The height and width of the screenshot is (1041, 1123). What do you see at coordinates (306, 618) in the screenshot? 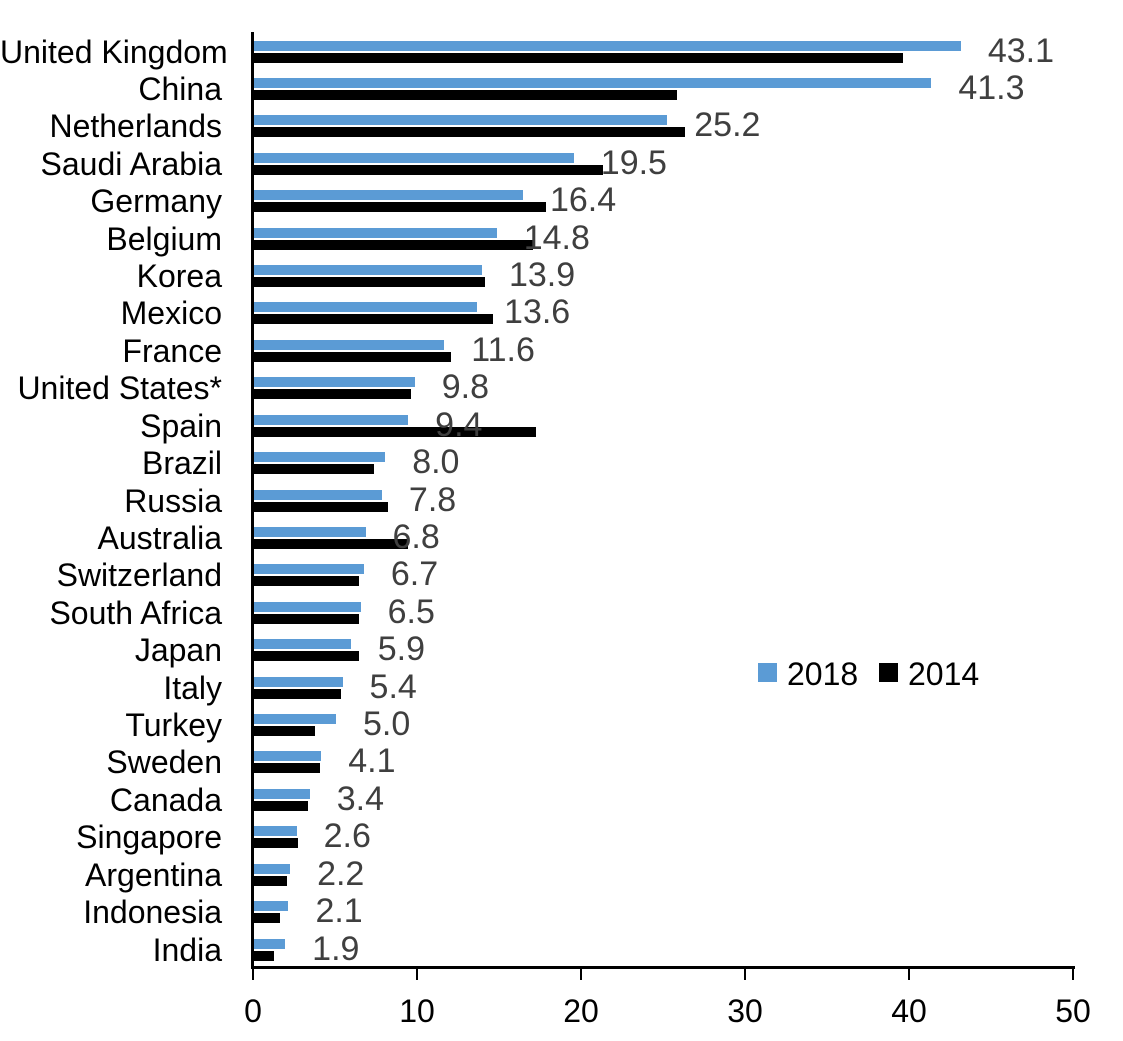
I see `bar-2014-south-africa` at bounding box center [306, 618].